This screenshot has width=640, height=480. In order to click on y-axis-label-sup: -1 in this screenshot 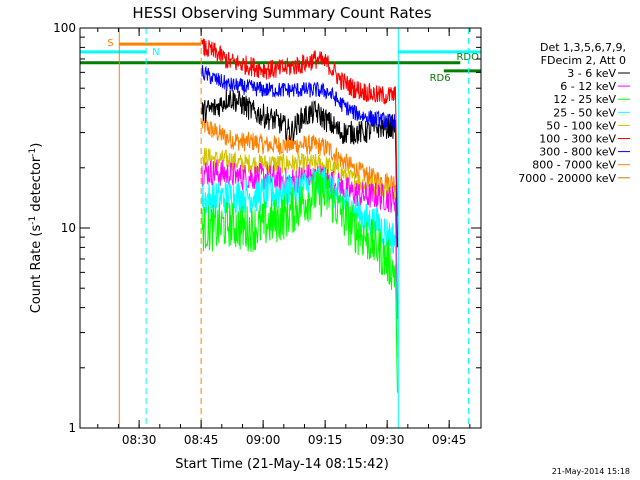, I will do `click(33, 220)`.